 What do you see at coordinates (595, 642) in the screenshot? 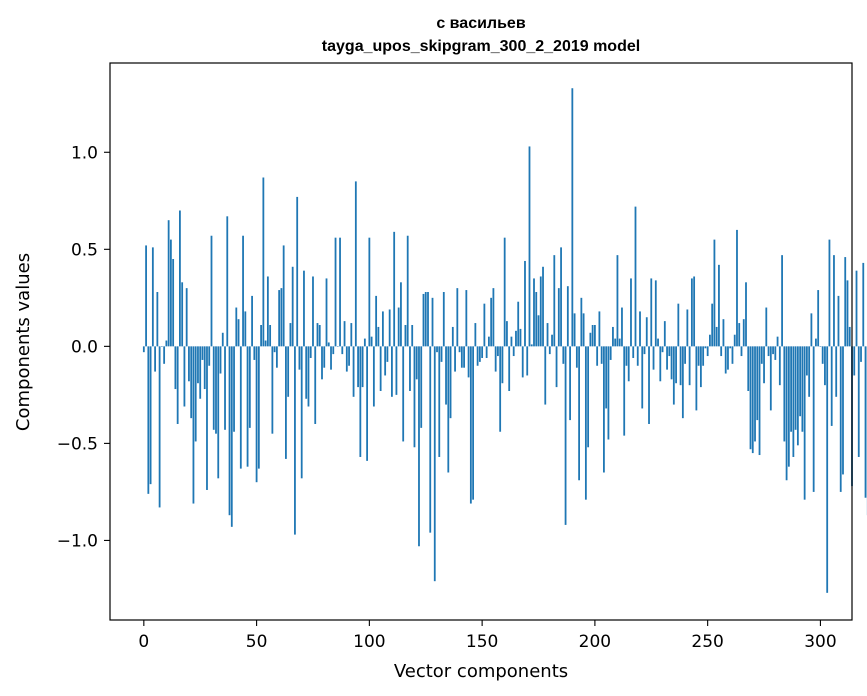
I see `x-tick-label: 200` at bounding box center [595, 642].